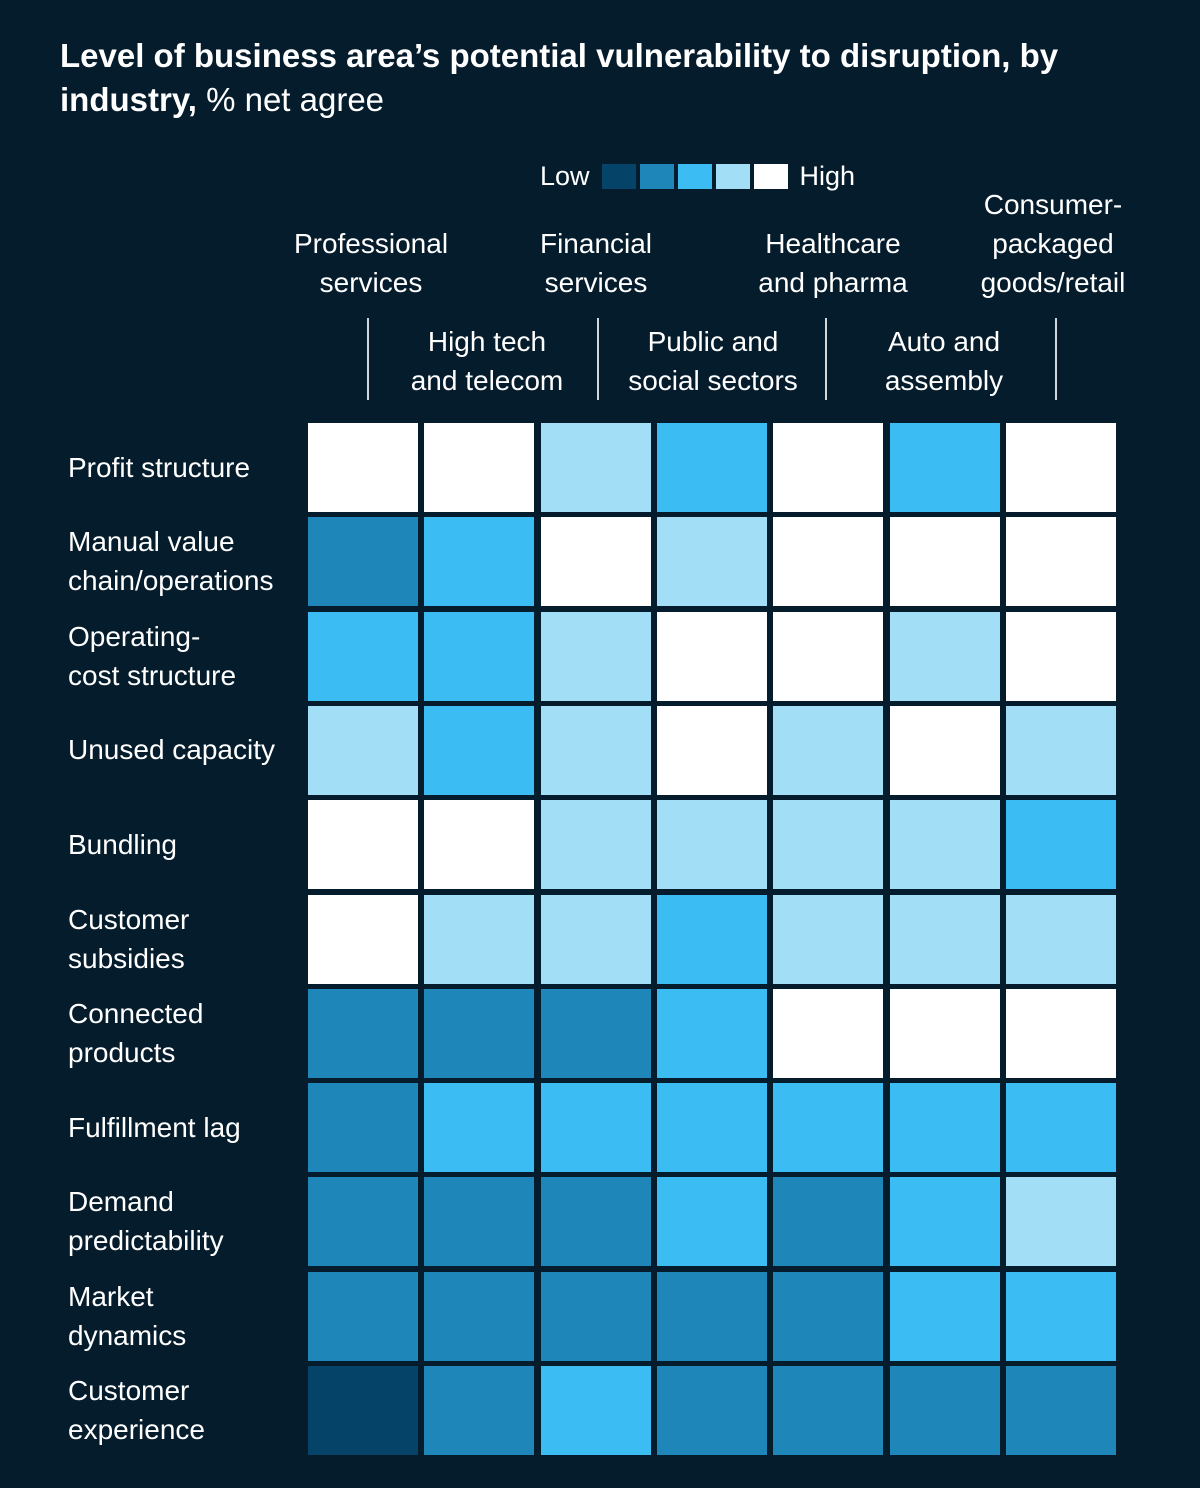  What do you see at coordinates (487, 361) in the screenshot?
I see `column-header: High tech and telecom` at bounding box center [487, 361].